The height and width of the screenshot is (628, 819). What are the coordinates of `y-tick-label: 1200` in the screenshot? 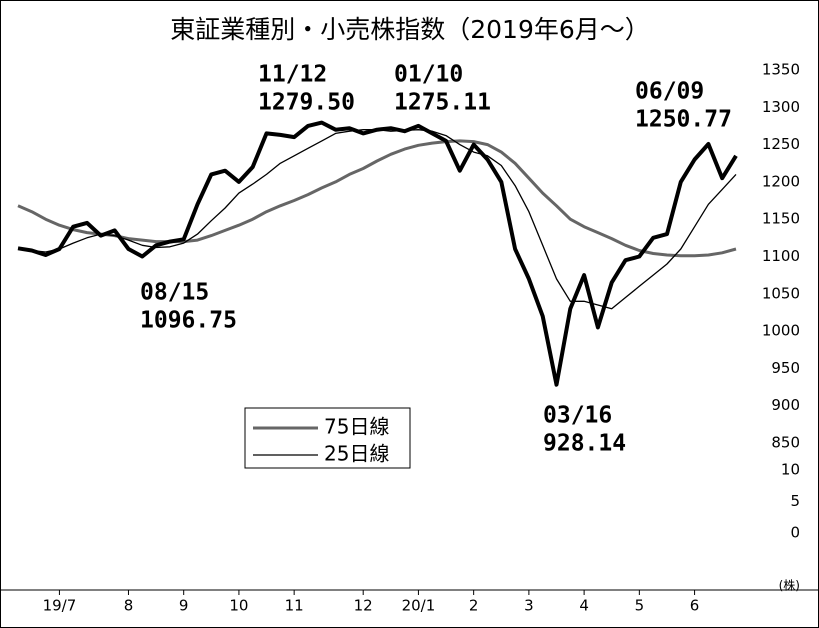 It's located at (781, 181).